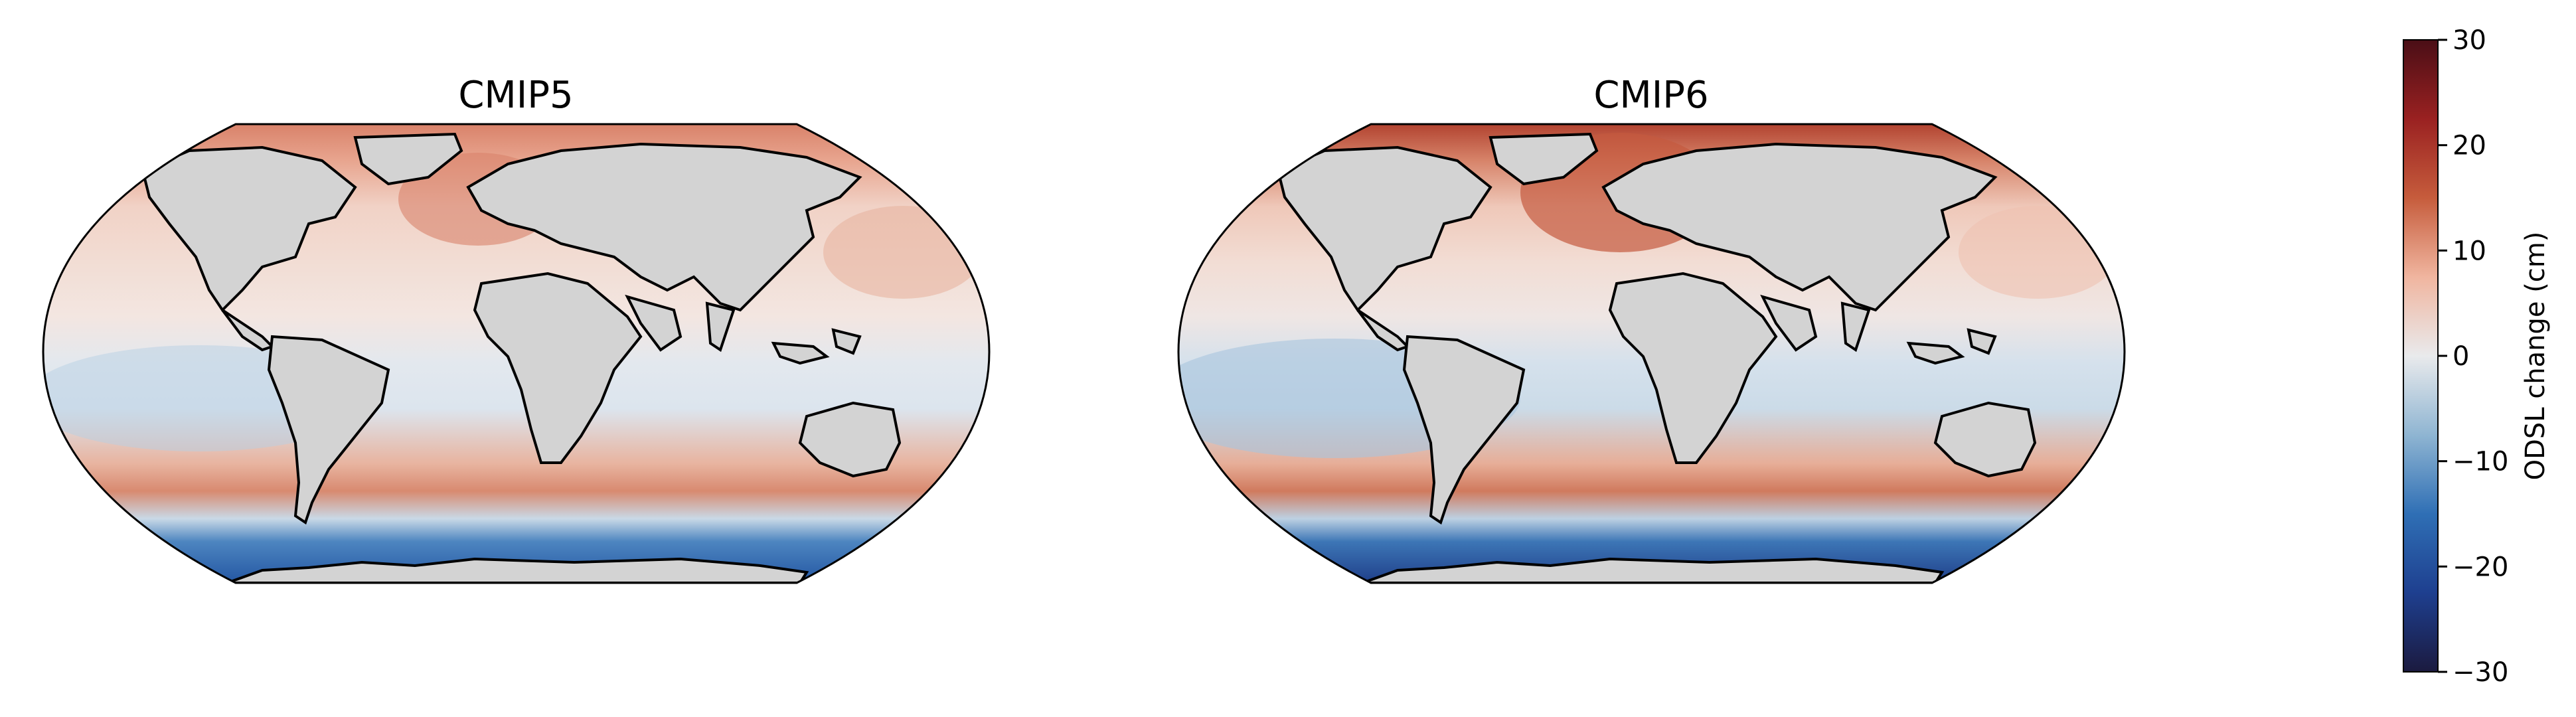 This screenshot has width=2576, height=717. Describe the element at coordinates (515, 95) in the screenshot. I see `panel-title-cmip5: CMIP5` at that location.